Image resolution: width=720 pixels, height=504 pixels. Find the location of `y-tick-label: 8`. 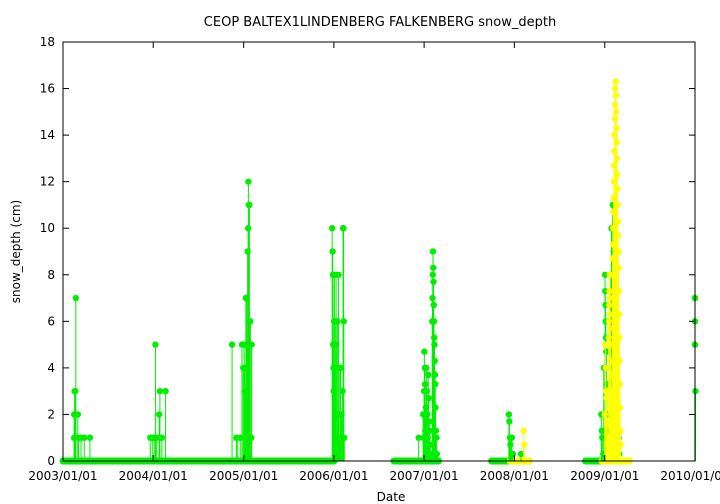

y-tick-label: 8 is located at coordinates (51, 275).